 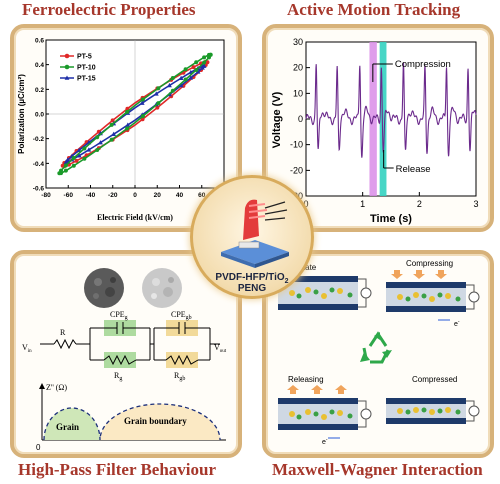 I want to click on svg-text: CPEg, so click(x=119, y=315).